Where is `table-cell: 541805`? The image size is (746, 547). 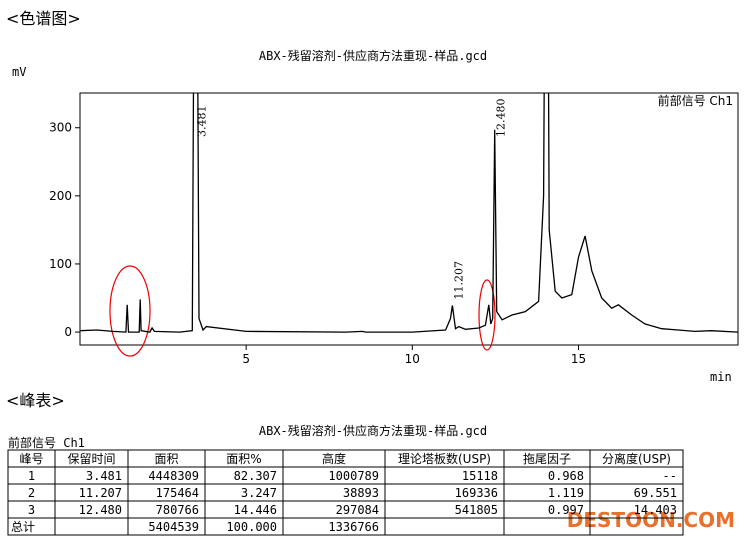 table-cell: 541805 is located at coordinates (476, 510).